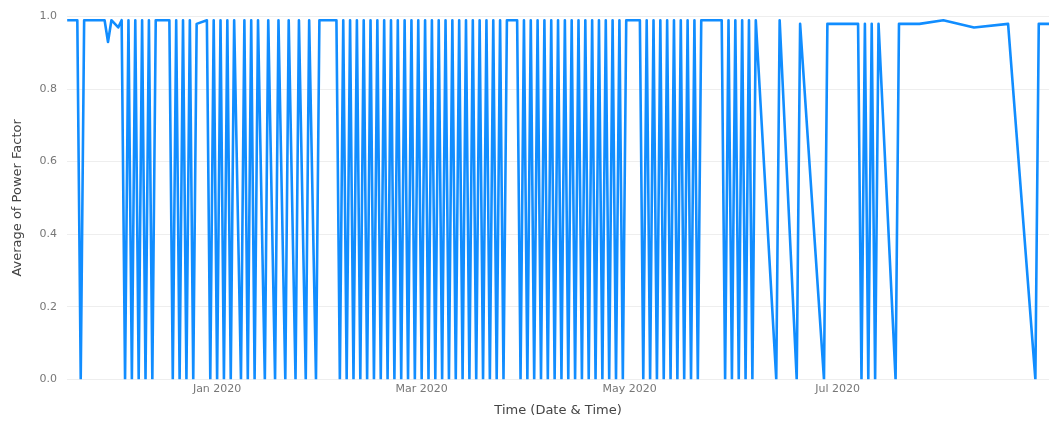  What do you see at coordinates (48, 88) in the screenshot?
I see `y-tick-label: 0.8` at bounding box center [48, 88].